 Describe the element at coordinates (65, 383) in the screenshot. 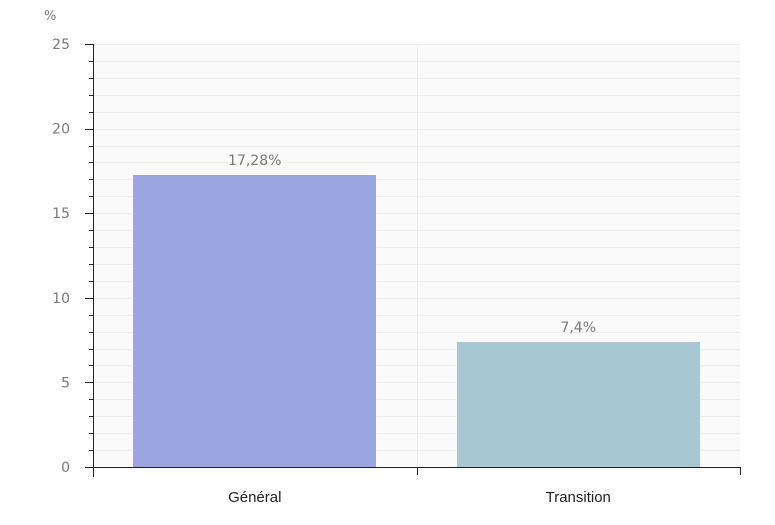

I see `y-tick-label: 5` at that location.